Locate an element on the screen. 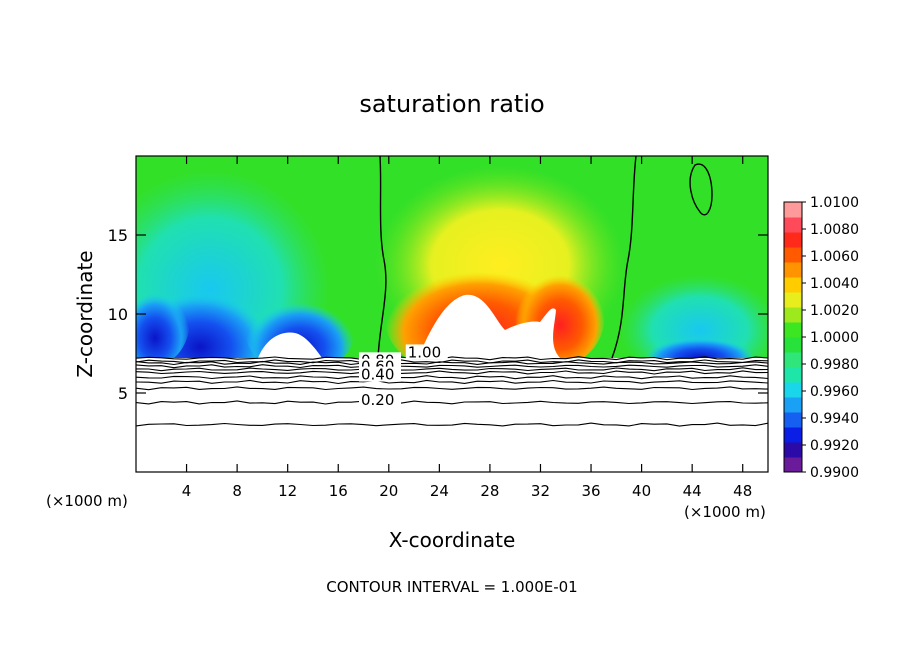 This screenshot has width=904, height=654. lower-domain is located at coordinates (452, 415).